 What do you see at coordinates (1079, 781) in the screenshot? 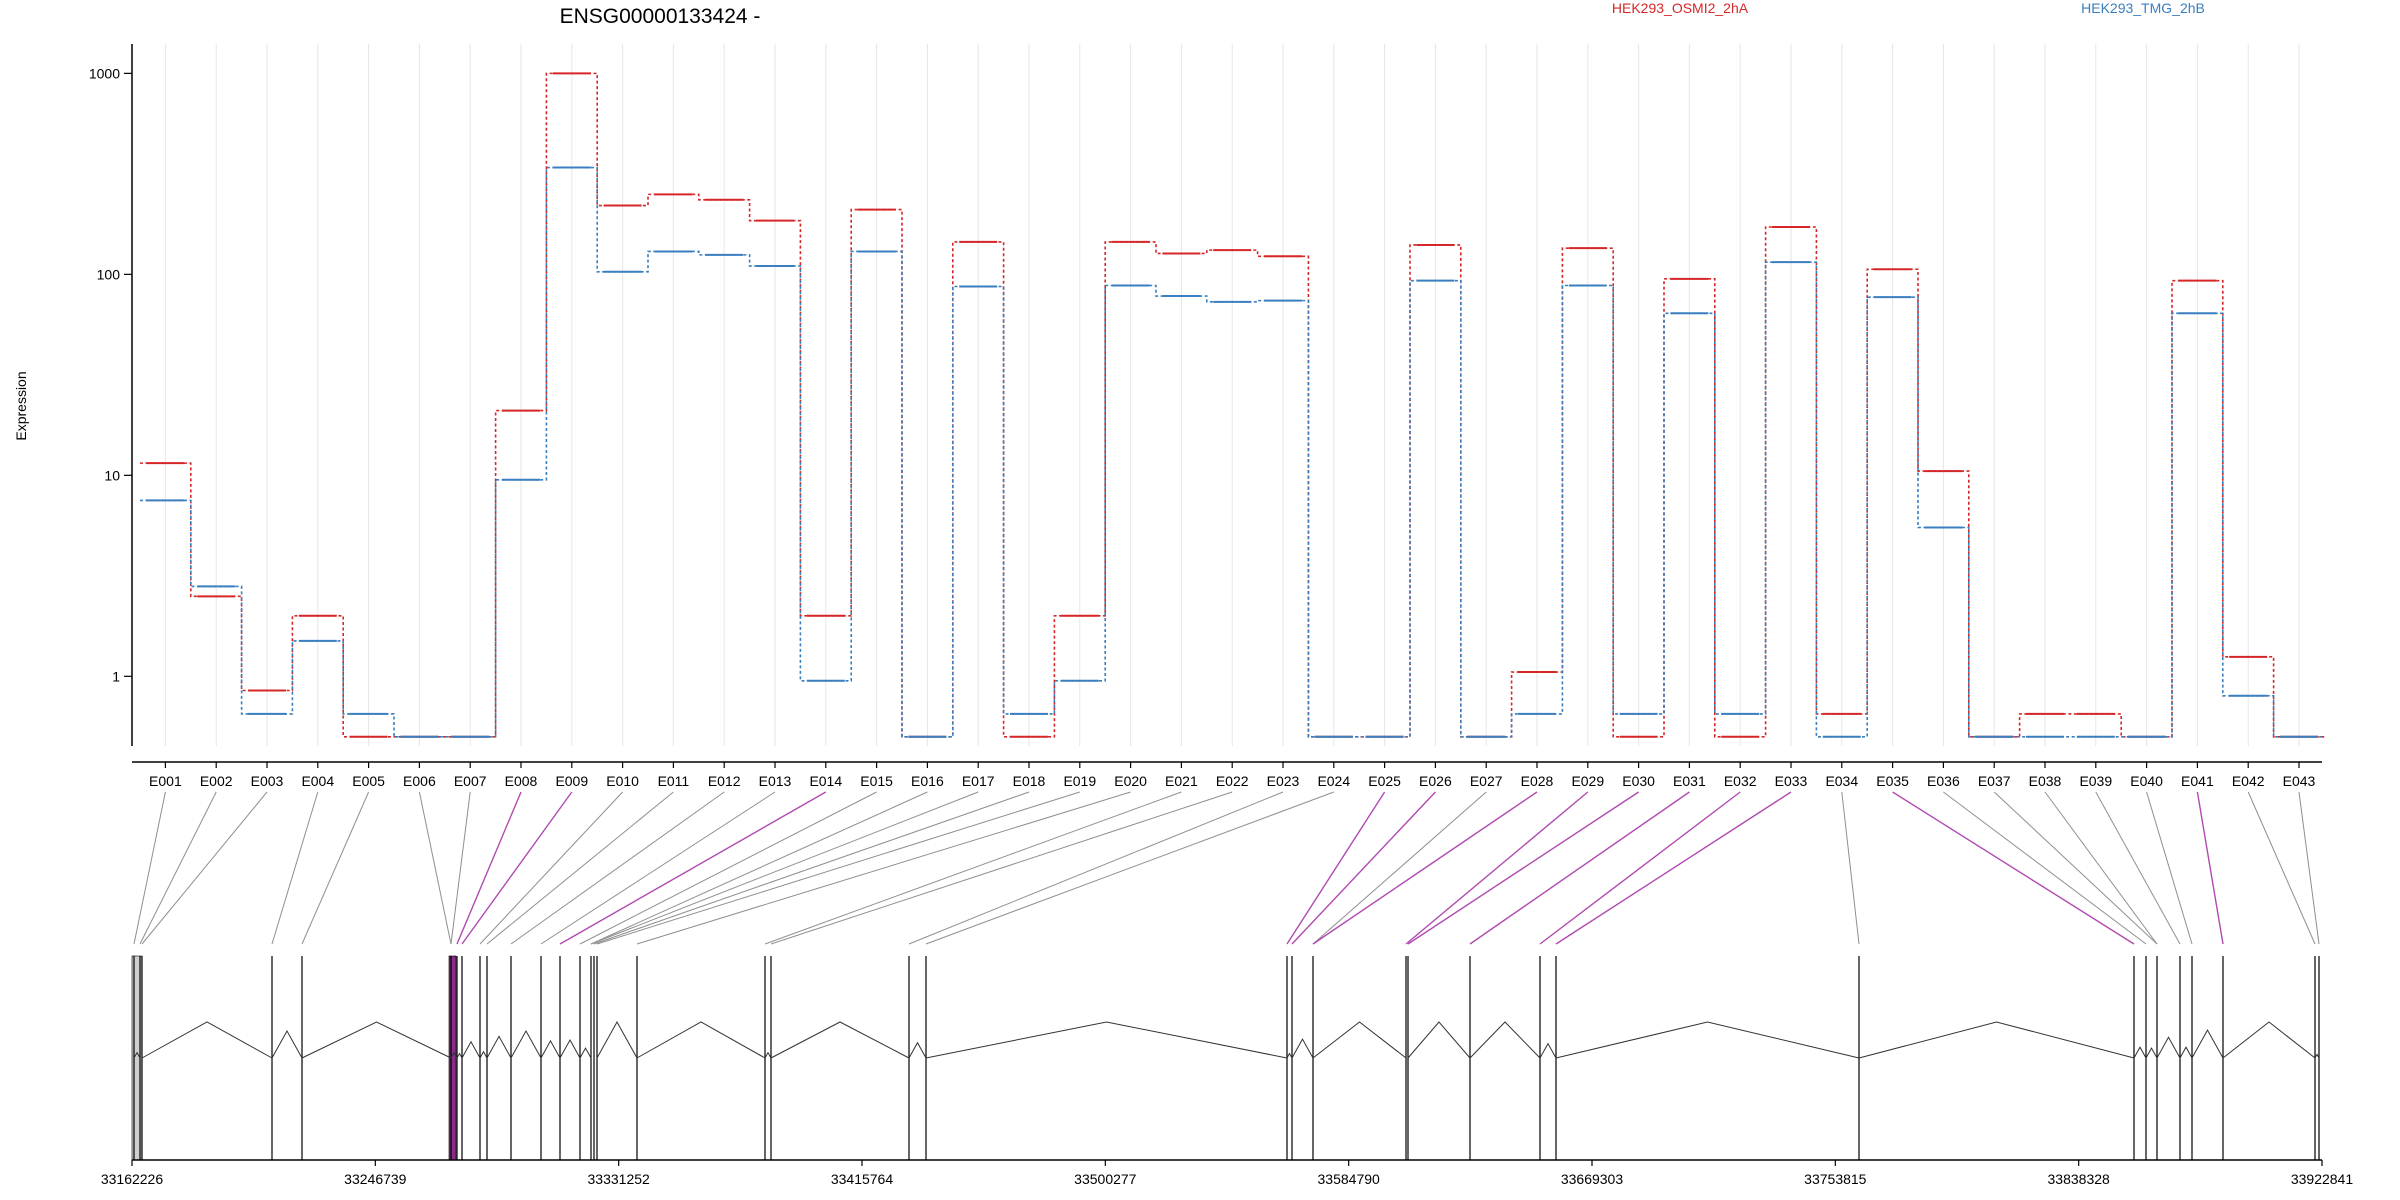
I see `x-tick-label: E019` at bounding box center [1079, 781].